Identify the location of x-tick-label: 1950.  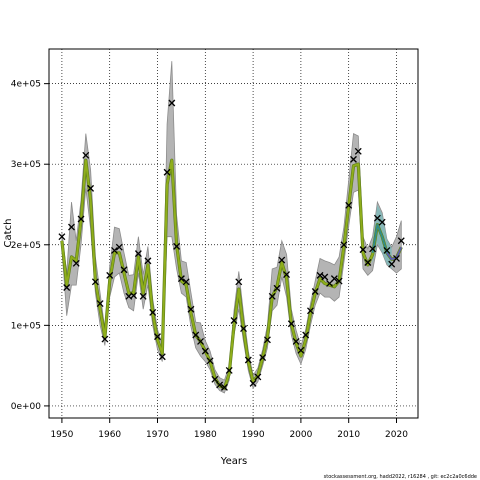
(61, 435).